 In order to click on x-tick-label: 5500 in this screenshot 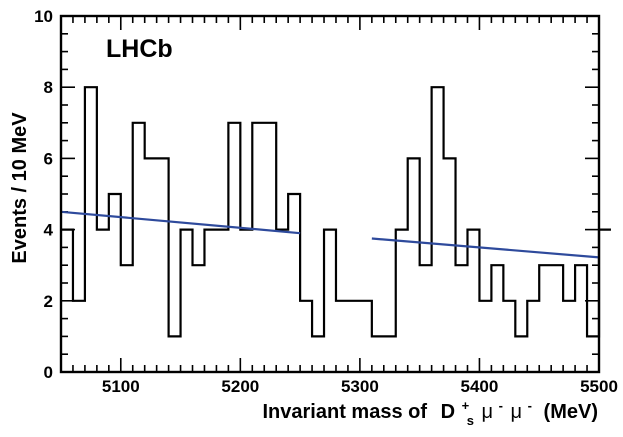, I will do `click(599, 386)`.